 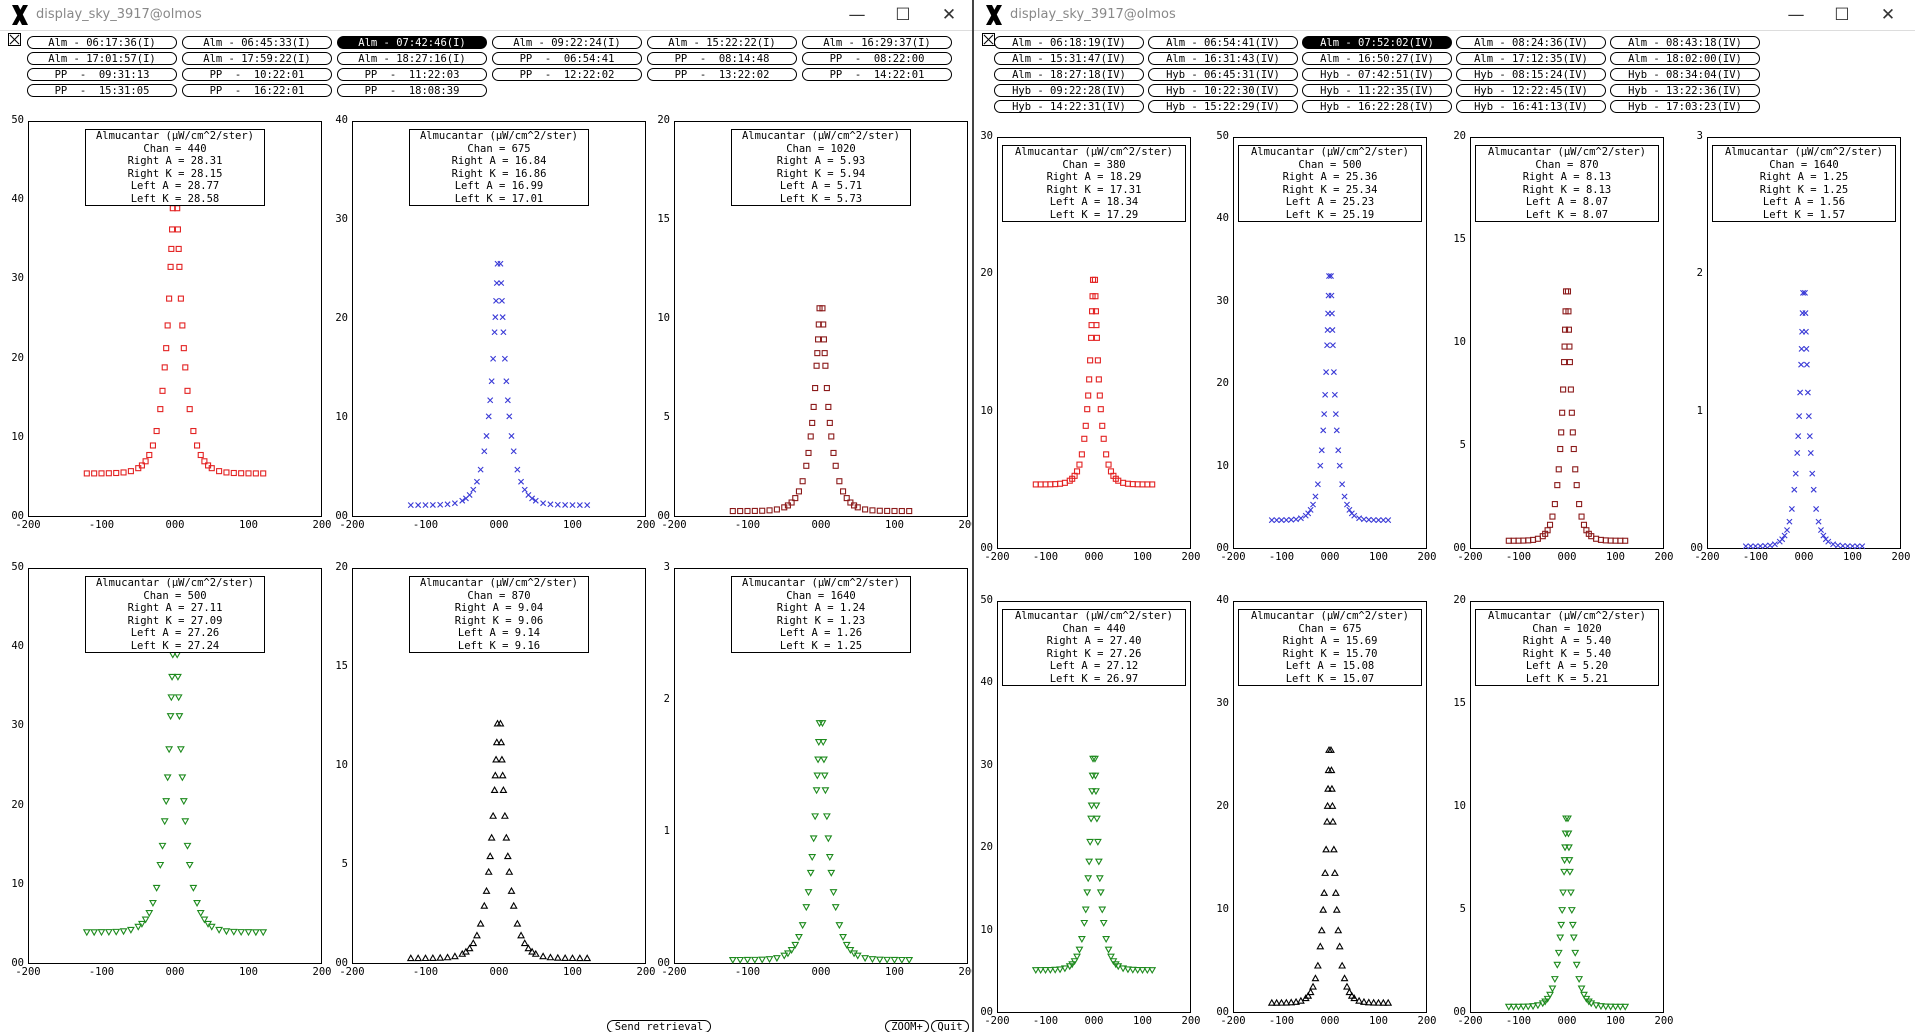 What do you see at coordinates (1567, 214) in the screenshot?
I see `info-line: Left K = 8.07` at bounding box center [1567, 214].